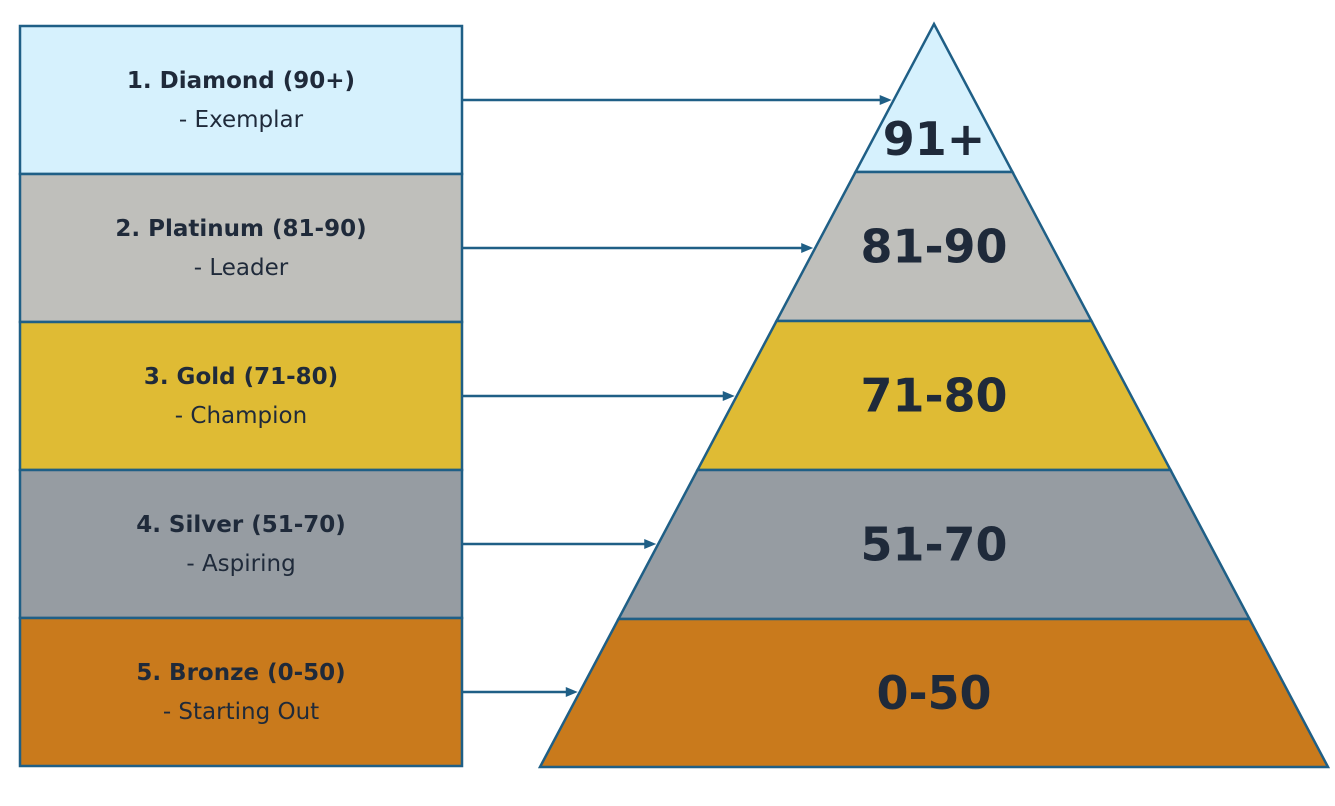 This screenshot has width=1335, height=806. I want to click on tier-row-gold: 3. Gold (71-80) - Champion, so click(241, 396).